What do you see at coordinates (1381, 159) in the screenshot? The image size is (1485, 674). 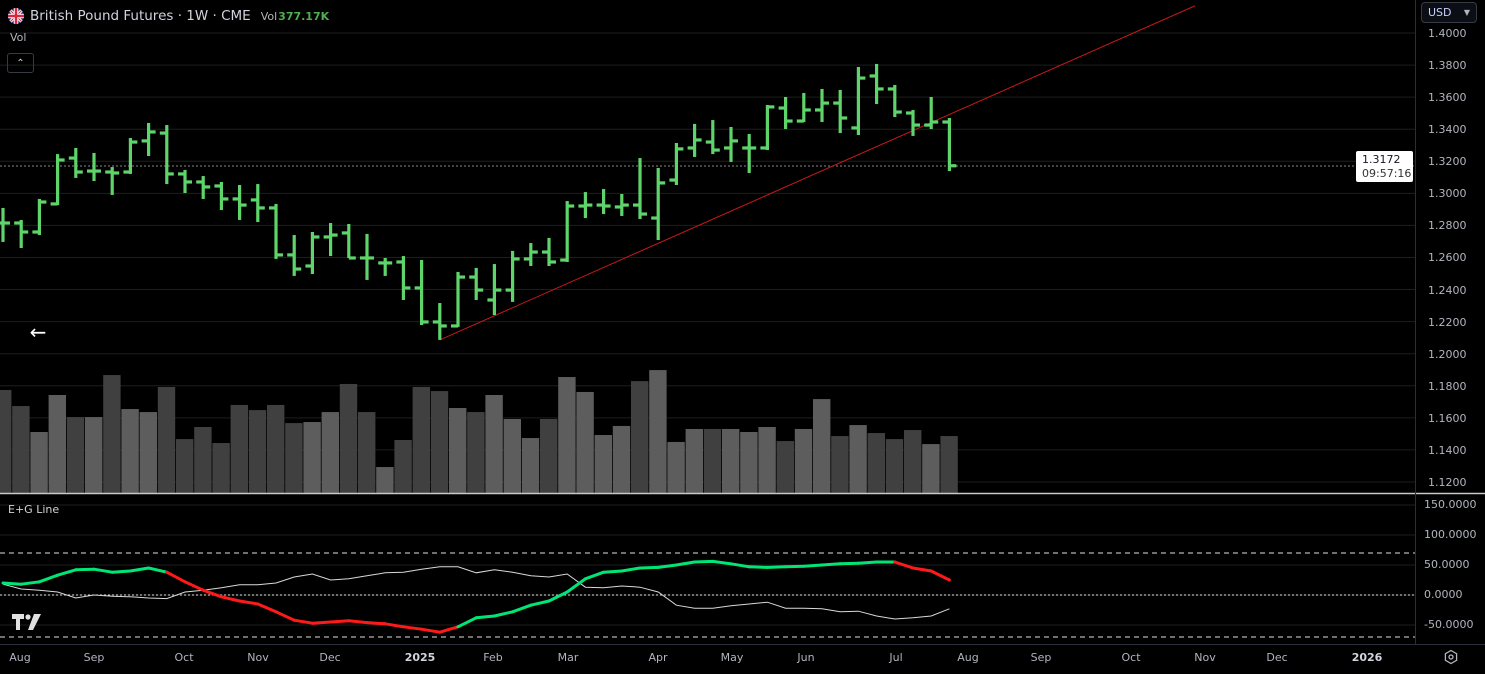 I see `last-price-value: 1.3172` at bounding box center [1381, 159].